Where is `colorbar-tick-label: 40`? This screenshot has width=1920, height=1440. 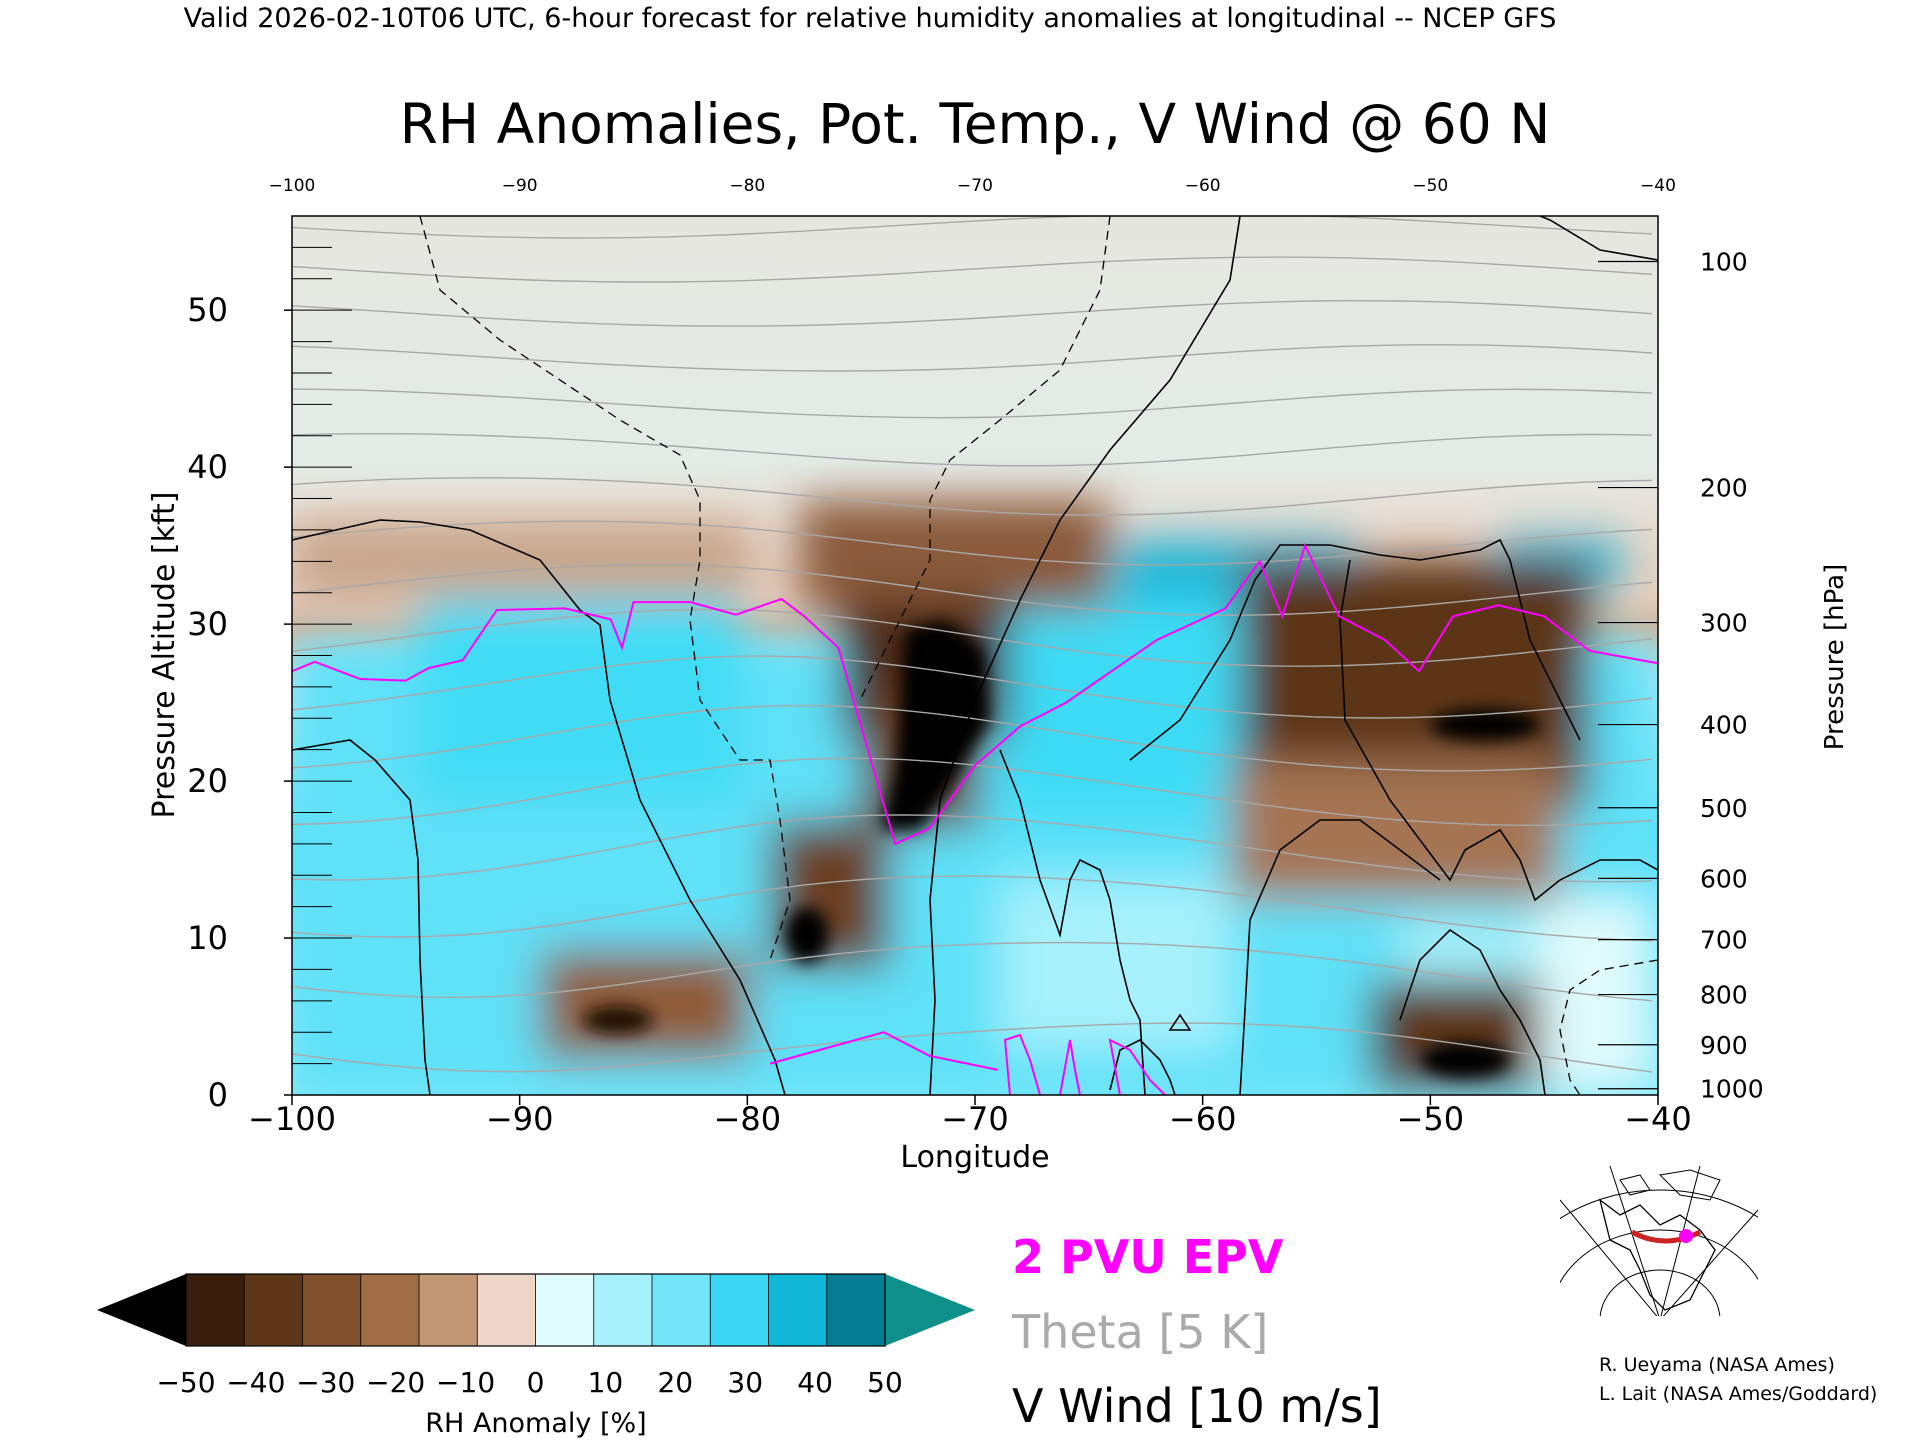 colorbar-tick-label: 40 is located at coordinates (815, 1382).